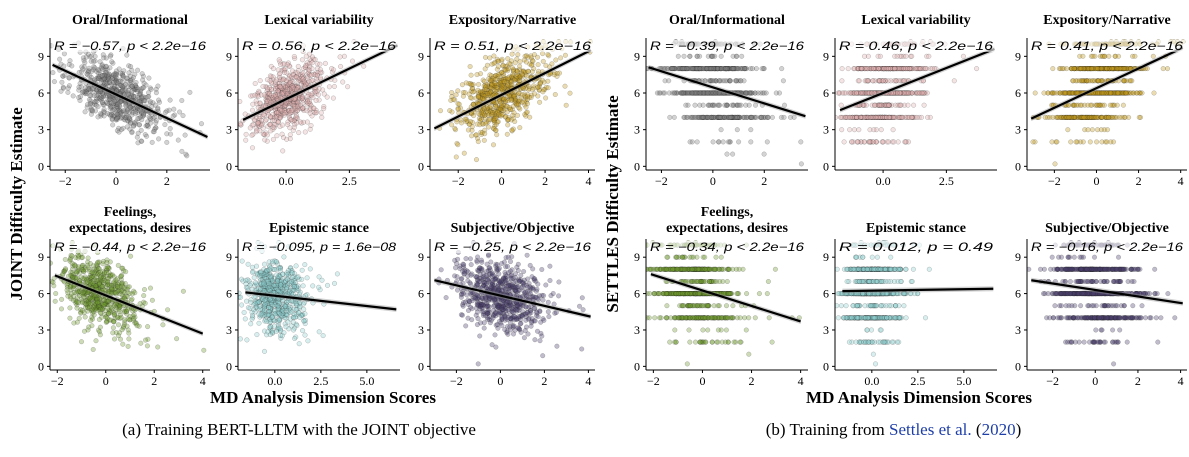 This screenshot has height=457, width=1189. I want to click on scatter-points, so click(515, 101).